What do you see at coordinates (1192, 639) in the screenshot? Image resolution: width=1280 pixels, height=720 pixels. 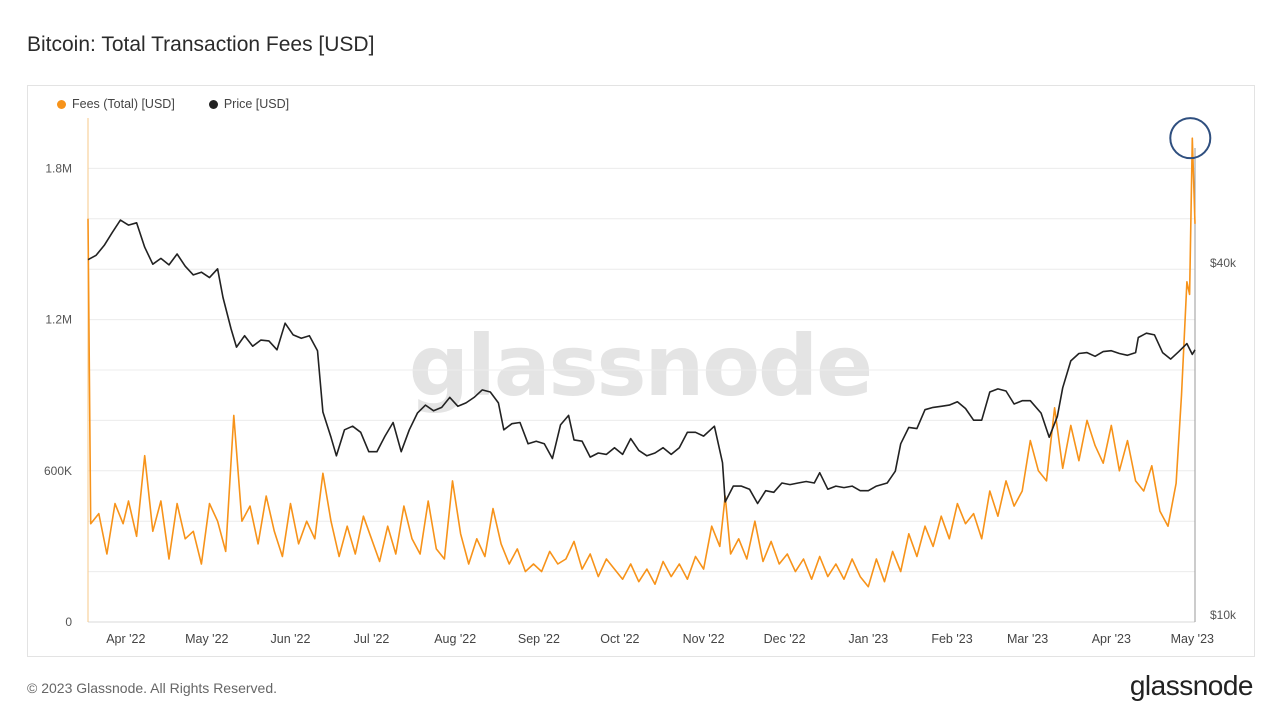 I see `x-tick-label: May '23` at bounding box center [1192, 639].